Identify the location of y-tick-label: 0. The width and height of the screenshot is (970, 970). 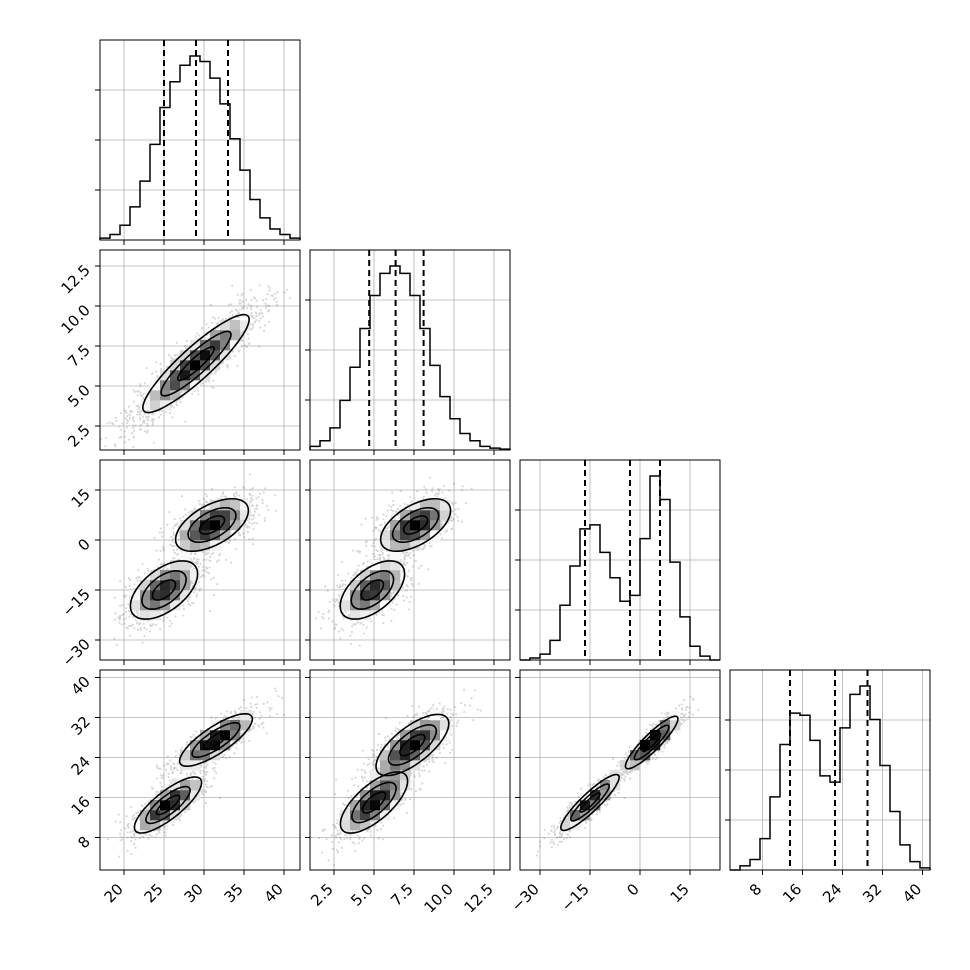
(83, 544).